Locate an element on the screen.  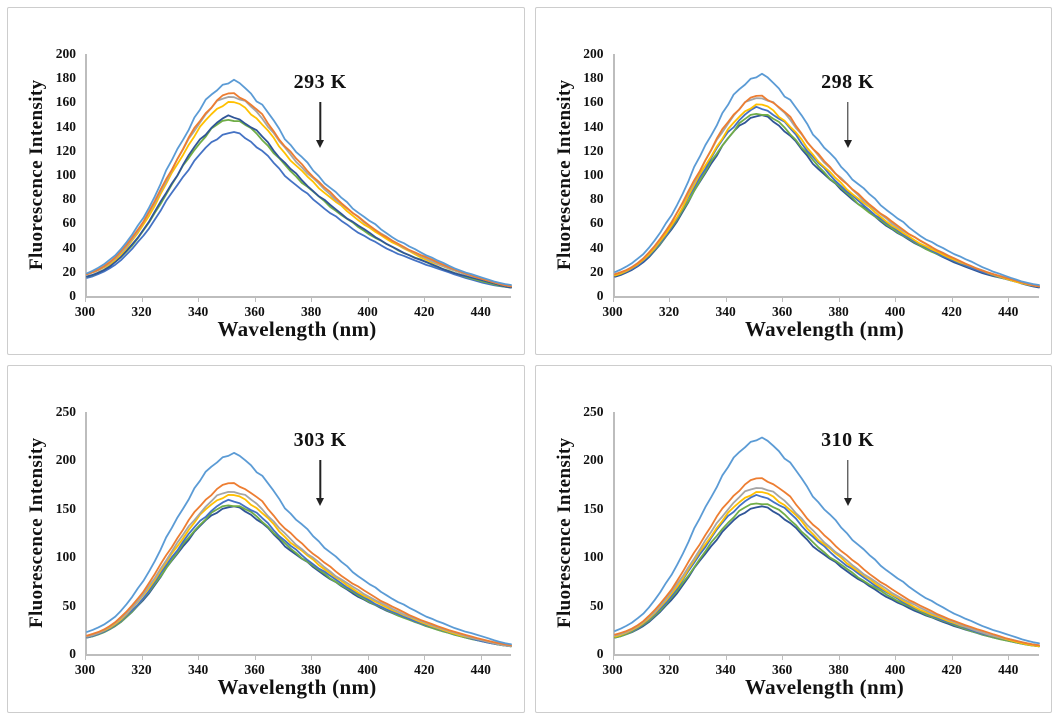
plot-area: 303 K is located at coordinates (298, 534).